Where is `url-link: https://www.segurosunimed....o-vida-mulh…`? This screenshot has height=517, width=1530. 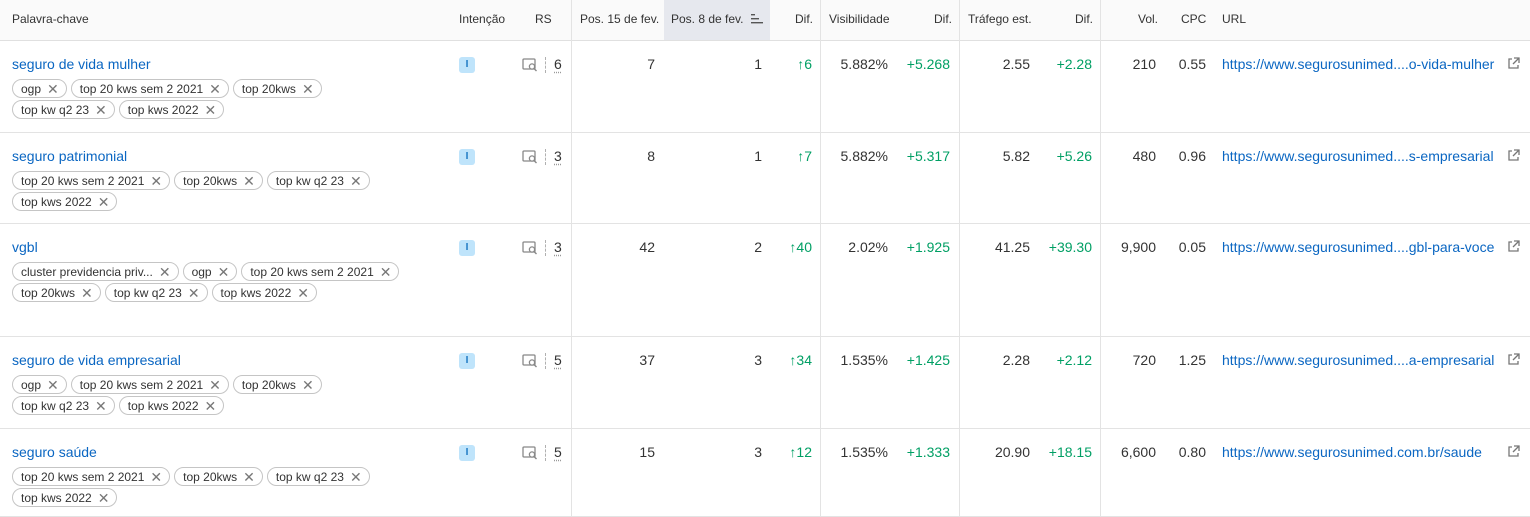 url-link: https://www.segurosunimed....o-vida-mulh… is located at coordinates (1358, 64).